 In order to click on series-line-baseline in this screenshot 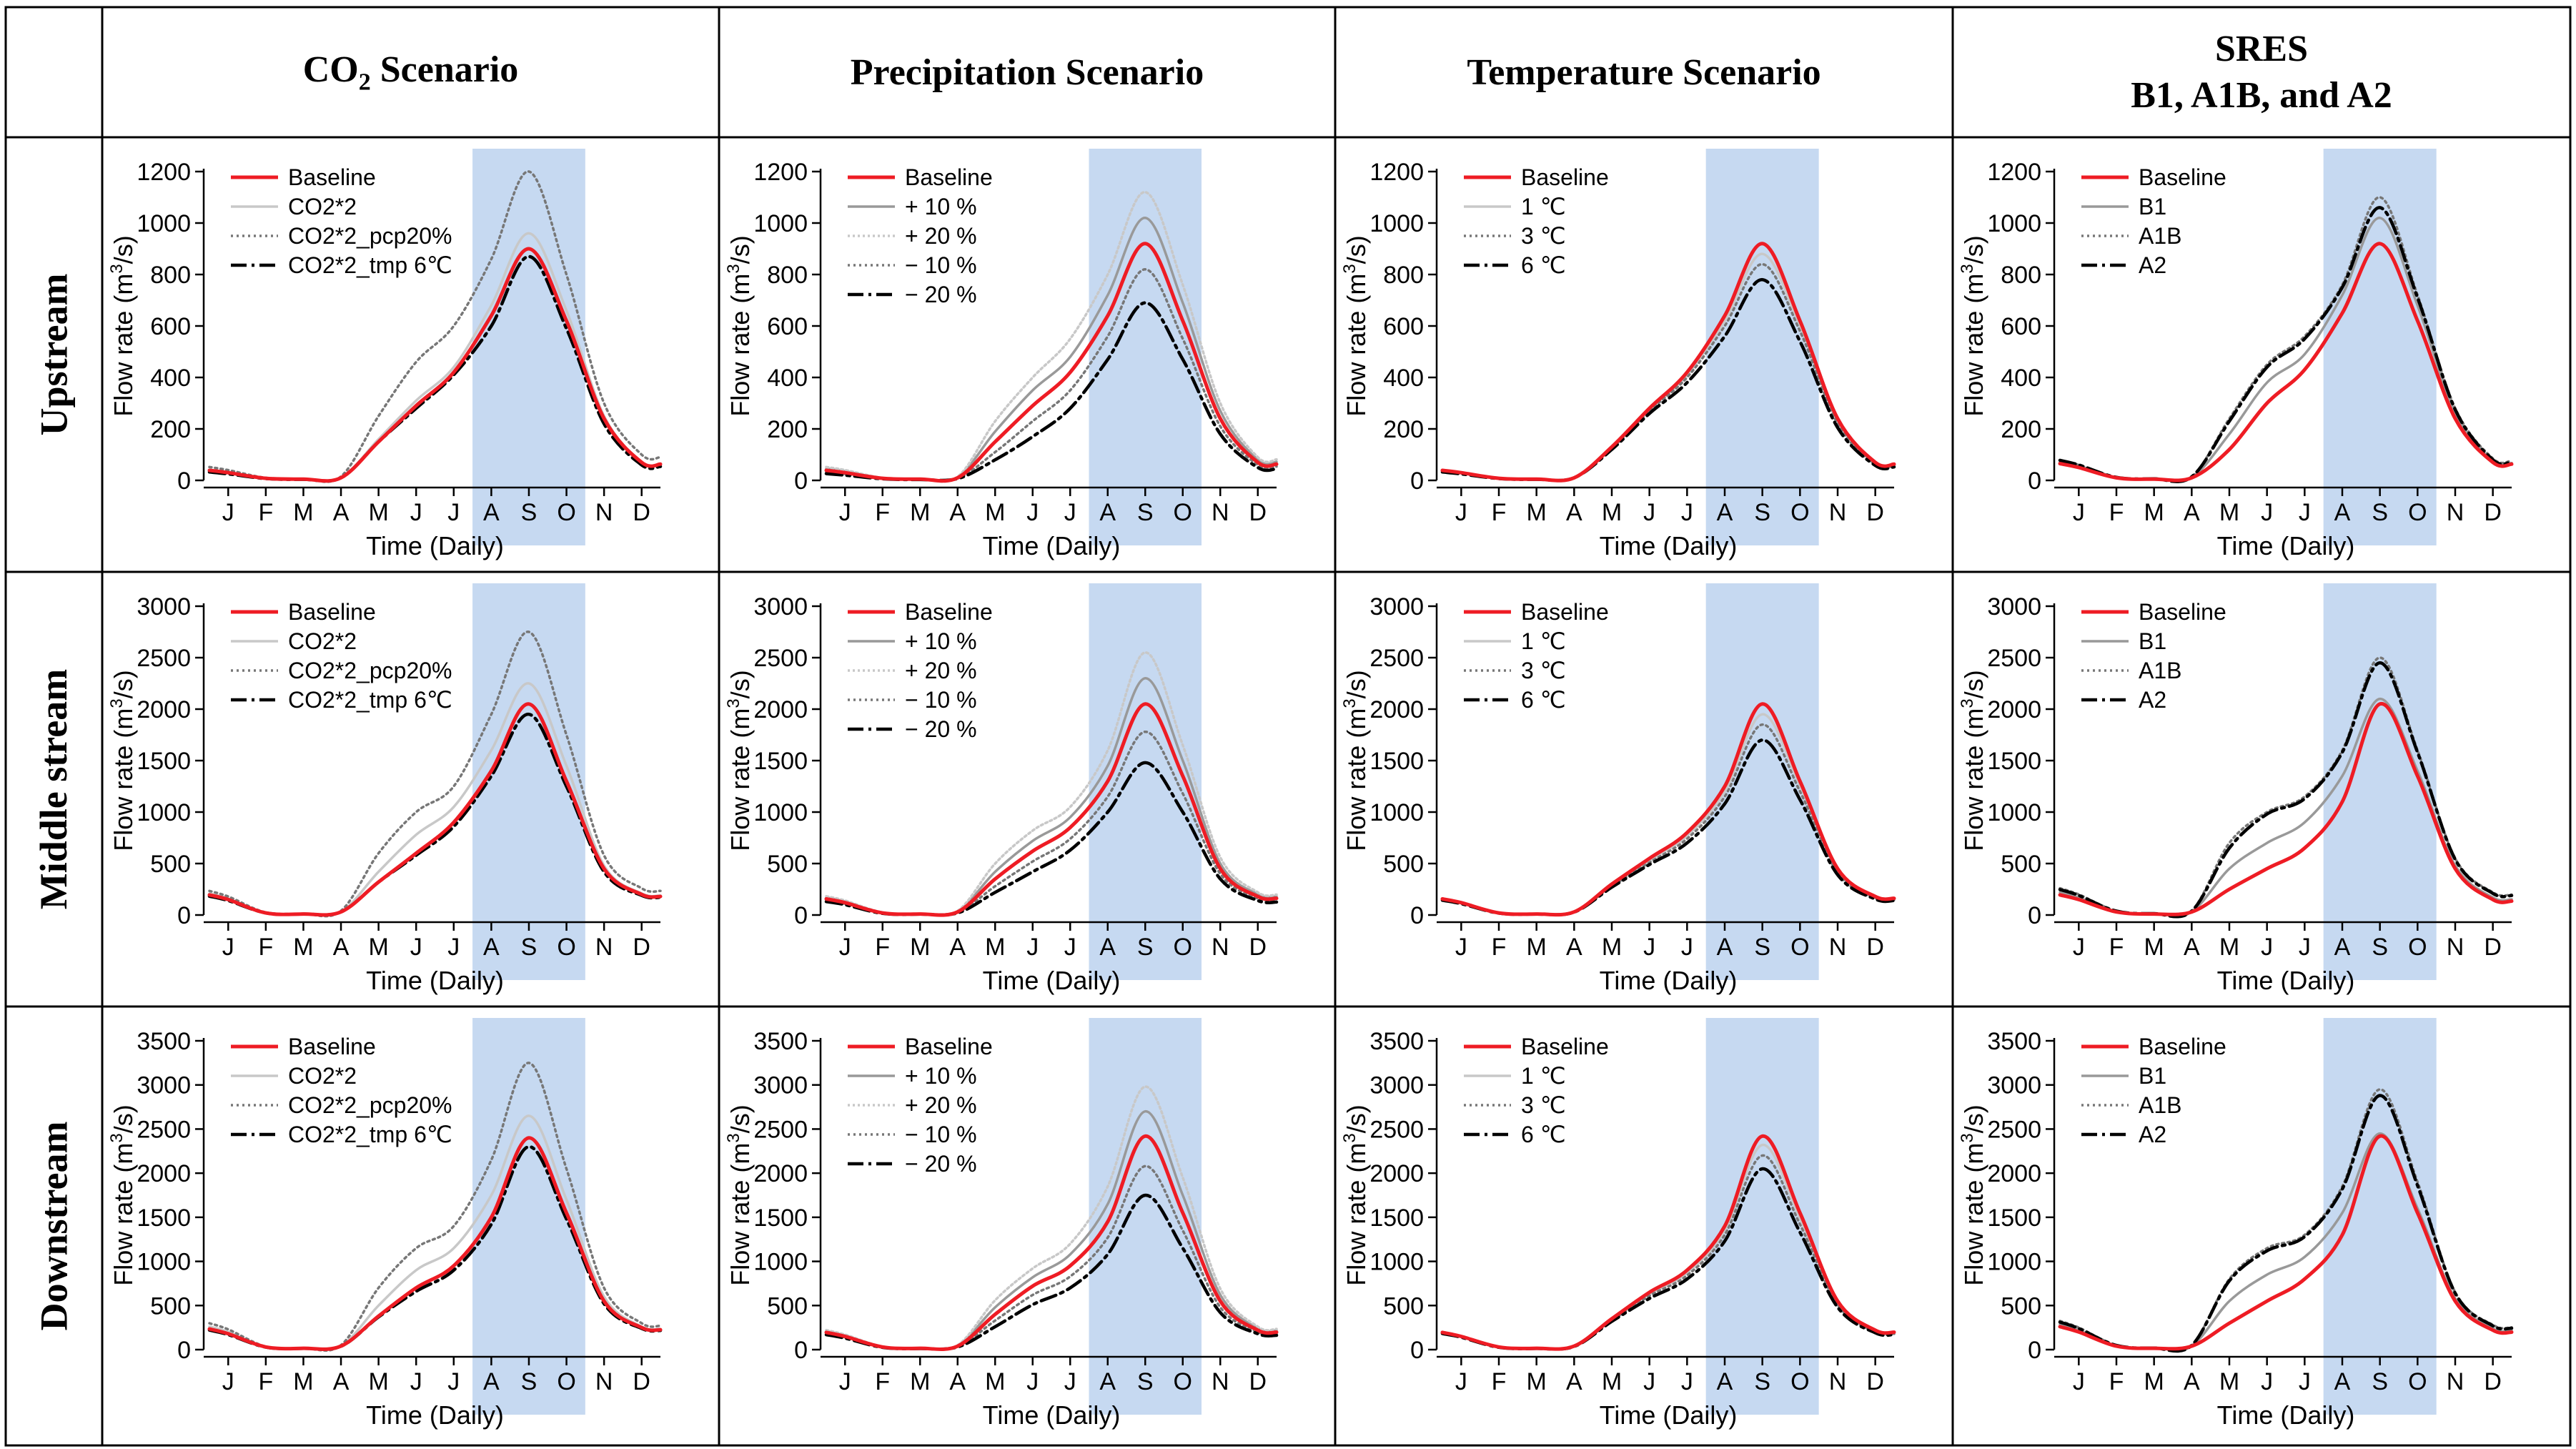, I will do `click(2286, 1242)`.